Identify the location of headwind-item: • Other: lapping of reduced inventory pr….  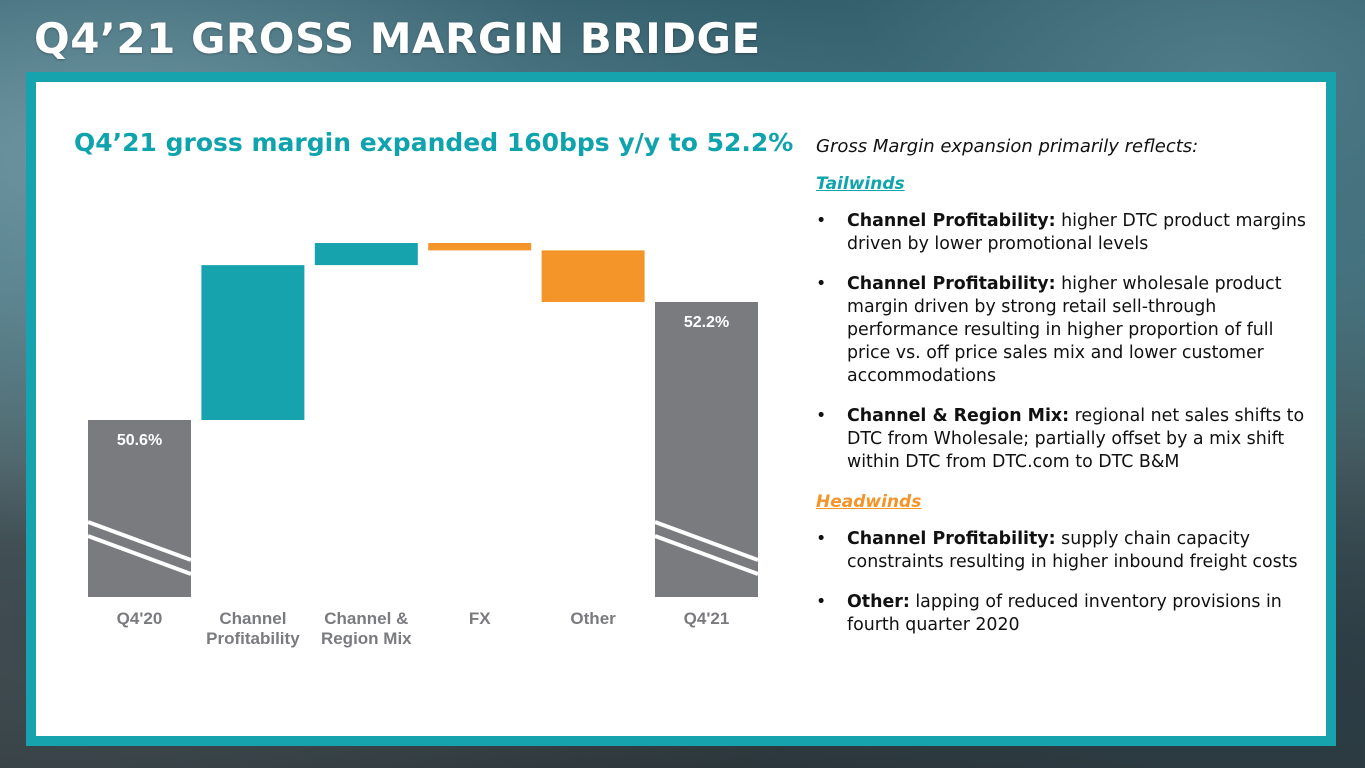
(1068, 614).